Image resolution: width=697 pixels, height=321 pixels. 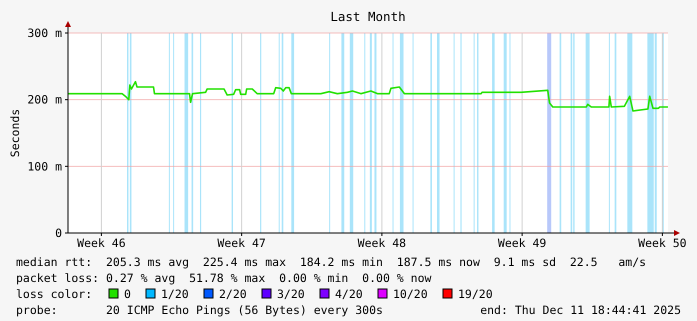 I want to click on x-tick-label: Week 50, so click(x=662, y=243).